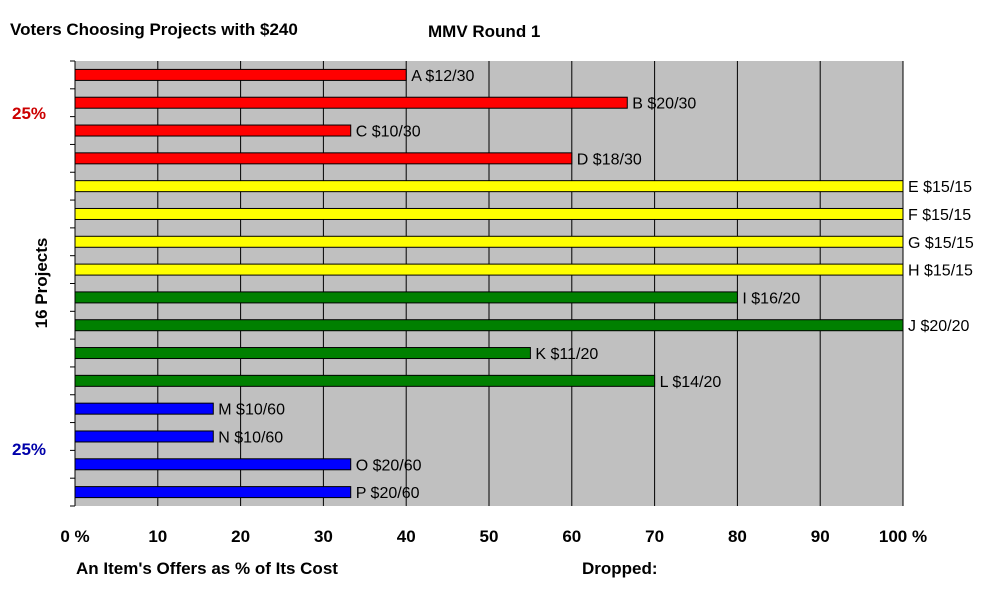 The height and width of the screenshot is (594, 990). Describe the element at coordinates (484, 31) in the screenshot. I see `round-title: MMV Round 1` at that location.